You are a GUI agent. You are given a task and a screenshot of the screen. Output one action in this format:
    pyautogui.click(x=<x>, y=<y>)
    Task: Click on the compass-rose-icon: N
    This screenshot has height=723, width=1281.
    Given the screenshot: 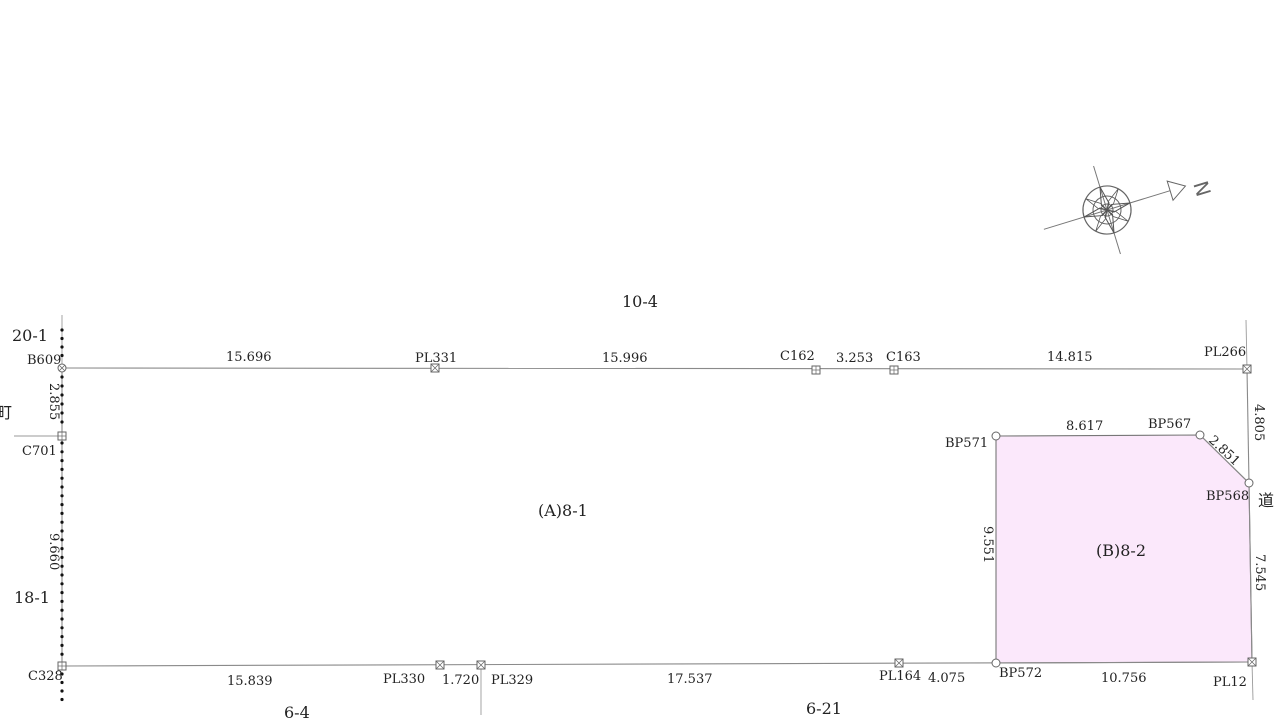 What is the action you would take?
    pyautogui.click(x=1129, y=210)
    